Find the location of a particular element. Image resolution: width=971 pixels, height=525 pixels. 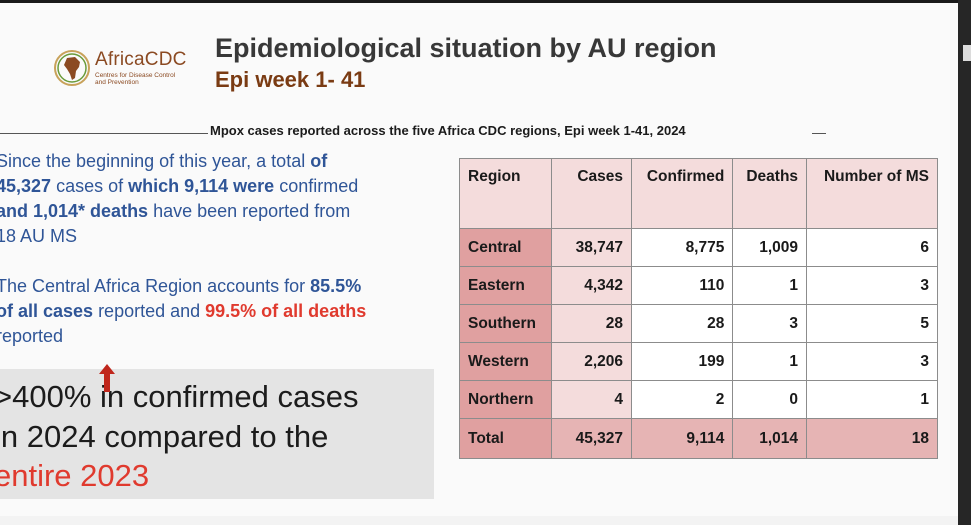

logo-subtitle-2: and Prevention is located at coordinates (117, 82).